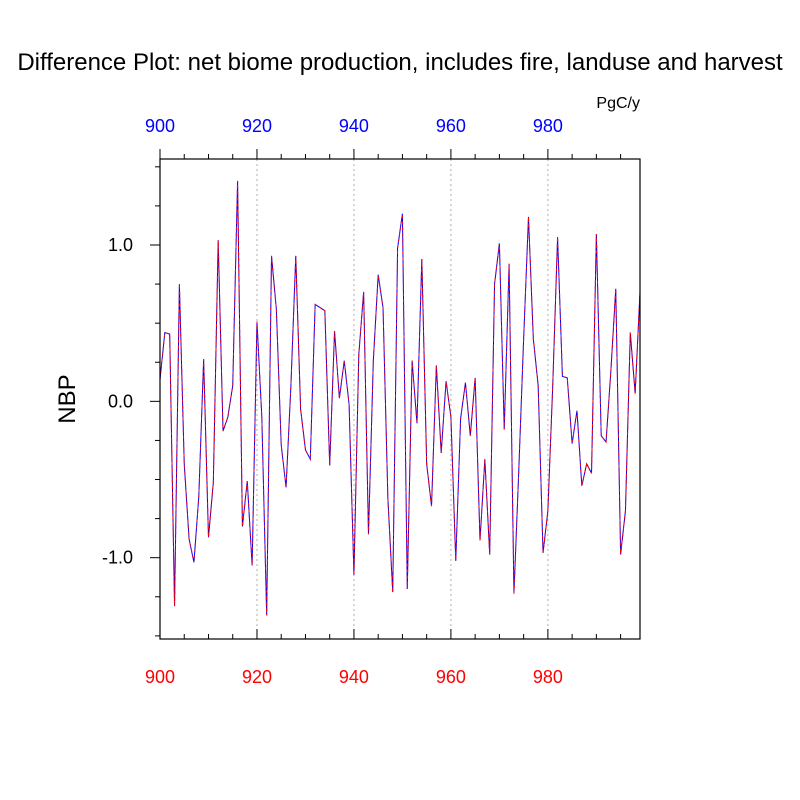 The height and width of the screenshot is (800, 800). What do you see at coordinates (117, 558) in the screenshot?
I see `y-tick-label: -1.0` at bounding box center [117, 558].